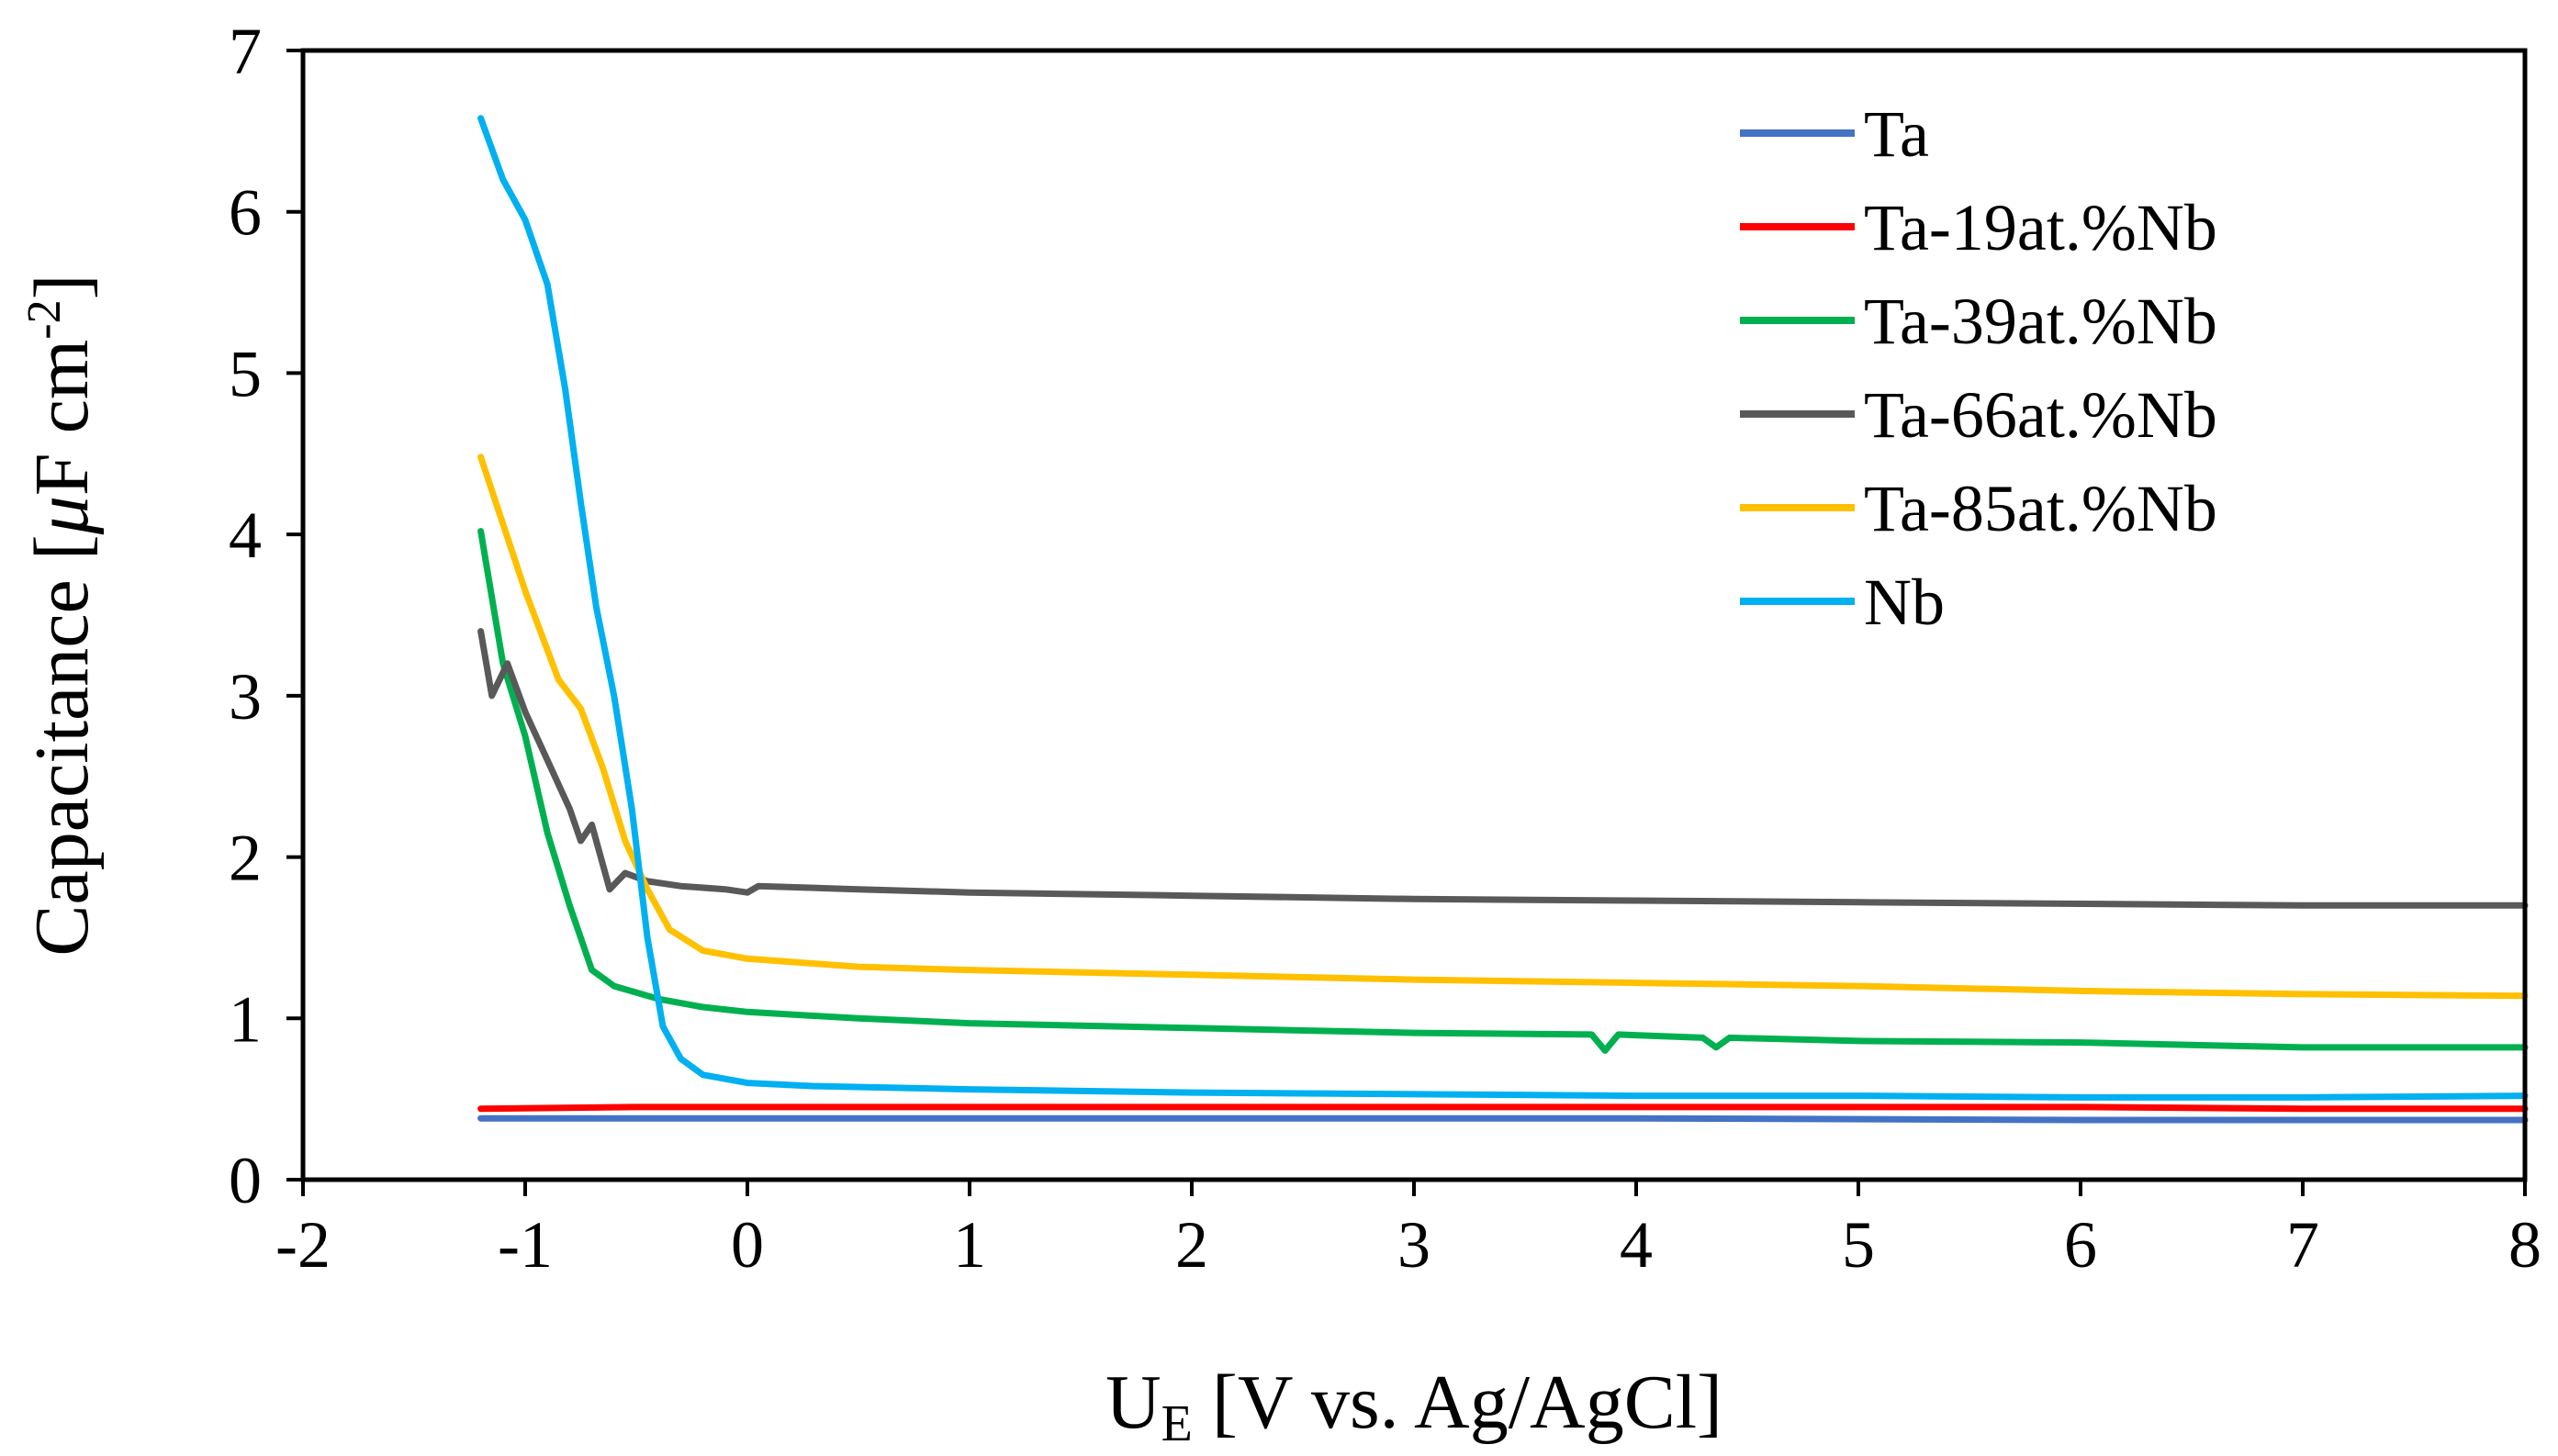 Image resolution: width=2558 pixels, height=1456 pixels. Describe the element at coordinates (2041, 508) in the screenshot. I see `legend-label: Ta-85at.%Nb` at that location.